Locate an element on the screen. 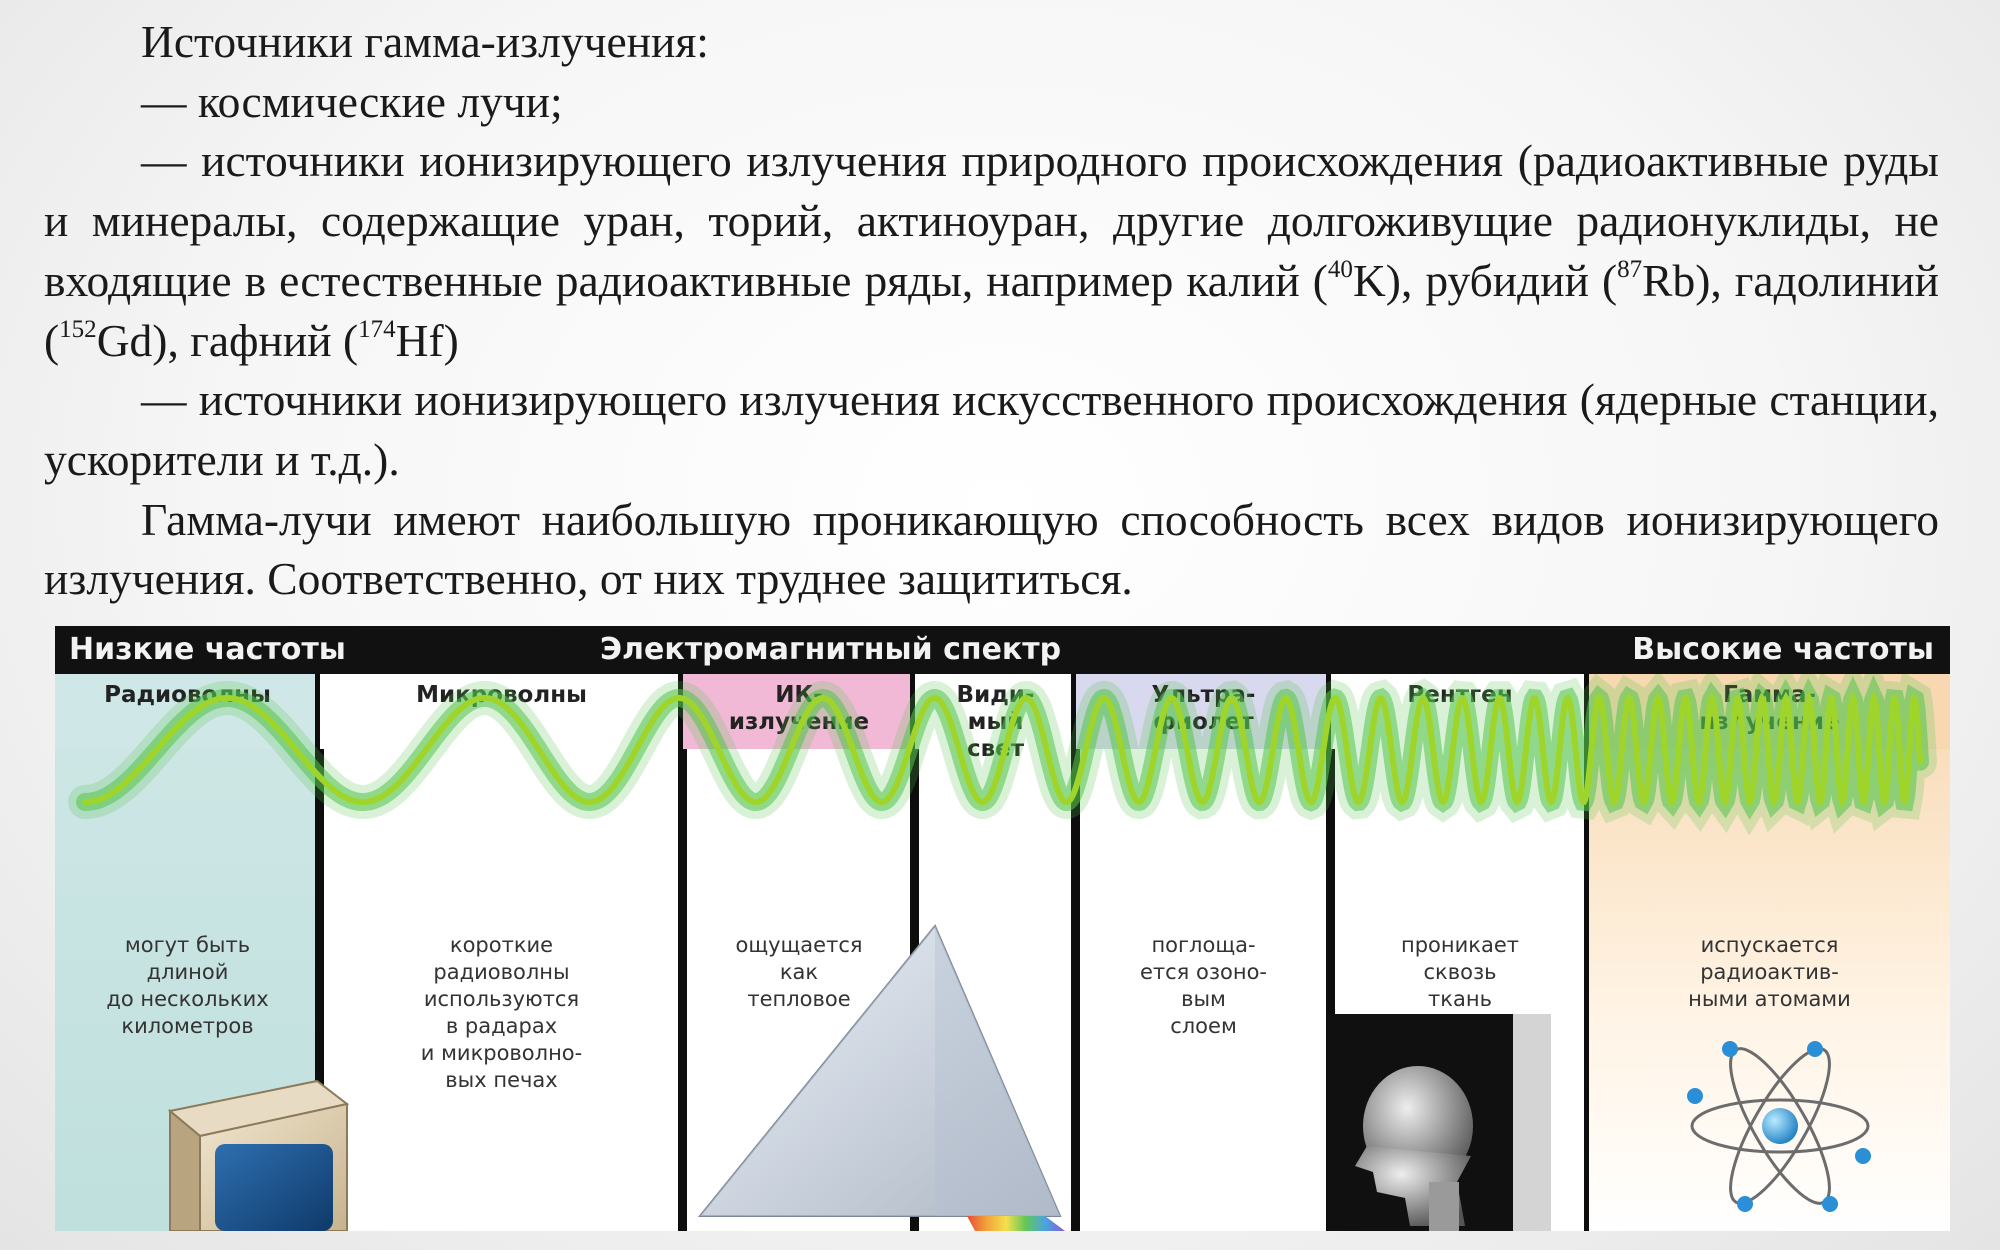  list-item-cosmic-rays: — космические лучи; is located at coordinates (352, 101).